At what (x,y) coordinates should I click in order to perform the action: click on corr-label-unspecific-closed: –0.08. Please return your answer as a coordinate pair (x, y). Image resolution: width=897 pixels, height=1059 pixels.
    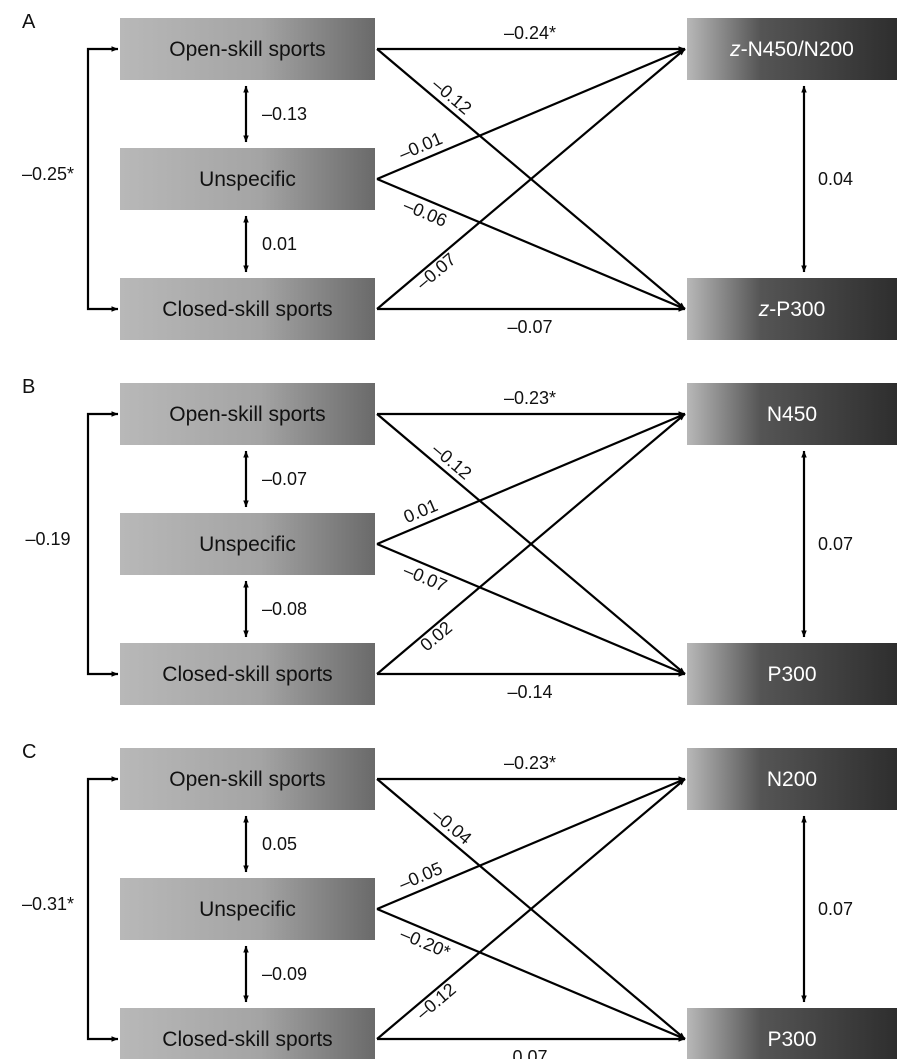
    Looking at the image, I should click on (284, 609).